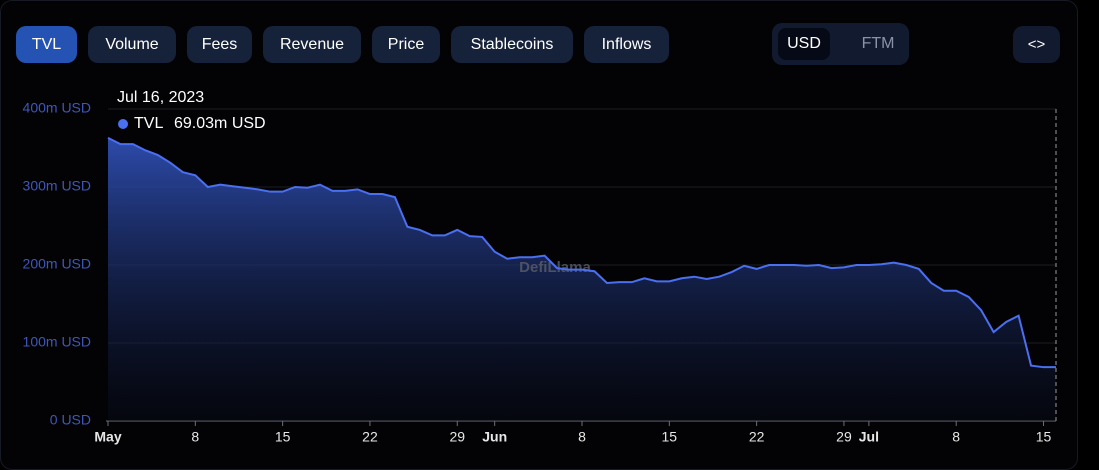 This screenshot has height=470, width=1099. Describe the element at coordinates (57, 186) in the screenshot. I see `y-tick-label: 300m USD` at that location.